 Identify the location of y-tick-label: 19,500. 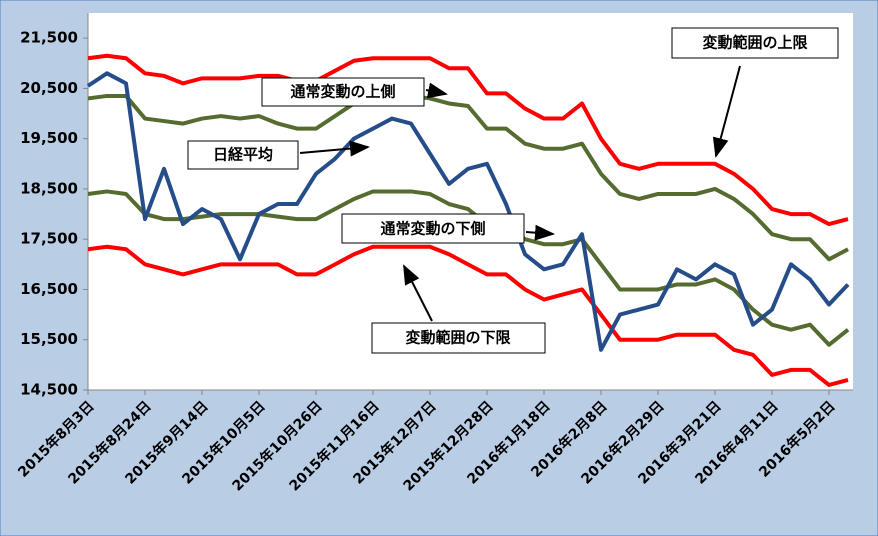
(49, 138).